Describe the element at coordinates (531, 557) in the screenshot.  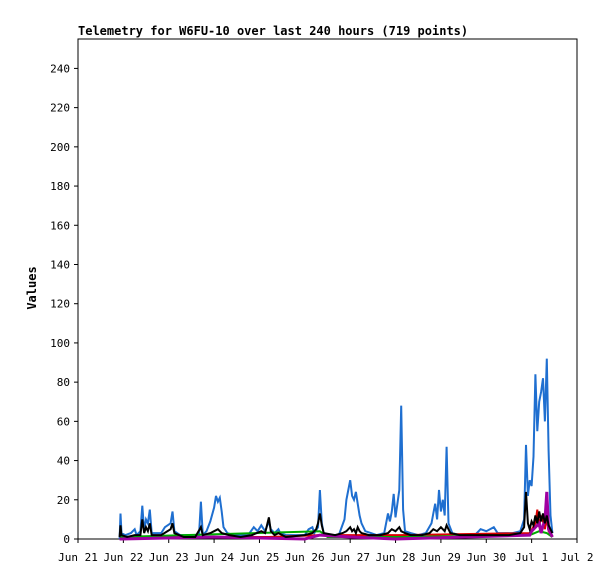
I see `x-tick-label: Jul 1` at that location.